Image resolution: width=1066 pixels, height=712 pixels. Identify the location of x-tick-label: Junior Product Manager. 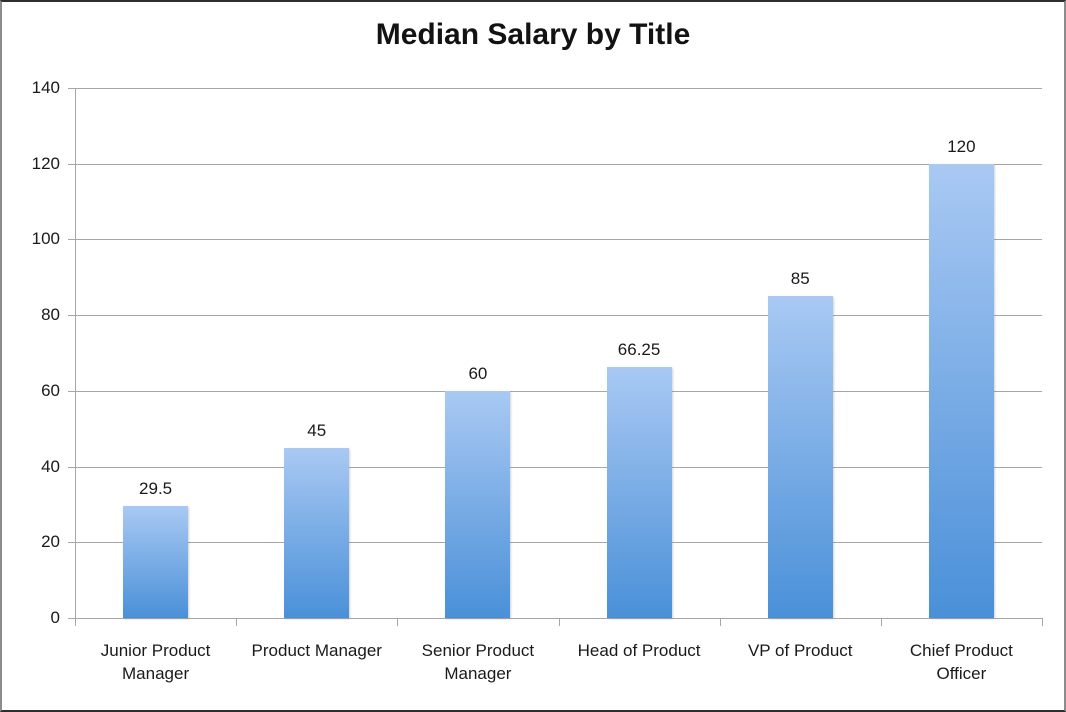
(155, 662).